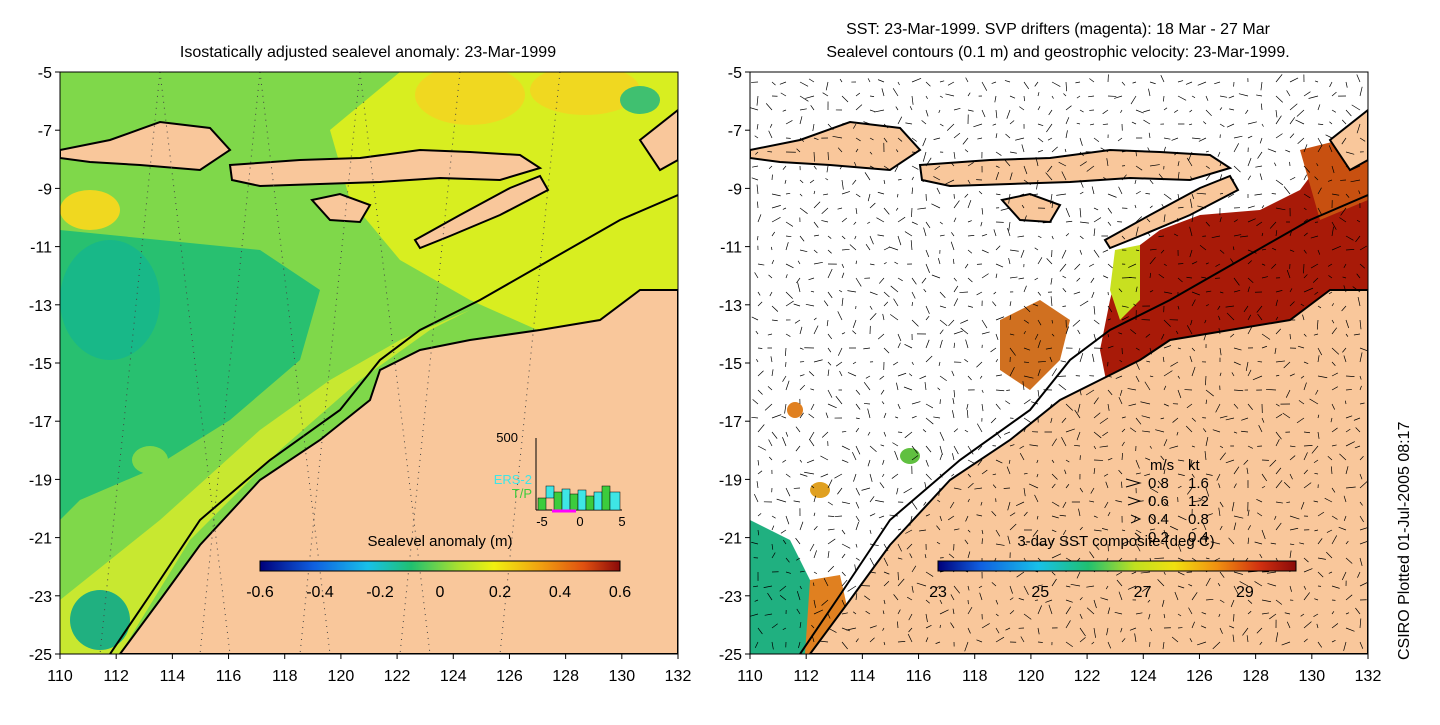 The height and width of the screenshot is (725, 1440). I want to click on left-ytick-label: -7, so click(45, 131).